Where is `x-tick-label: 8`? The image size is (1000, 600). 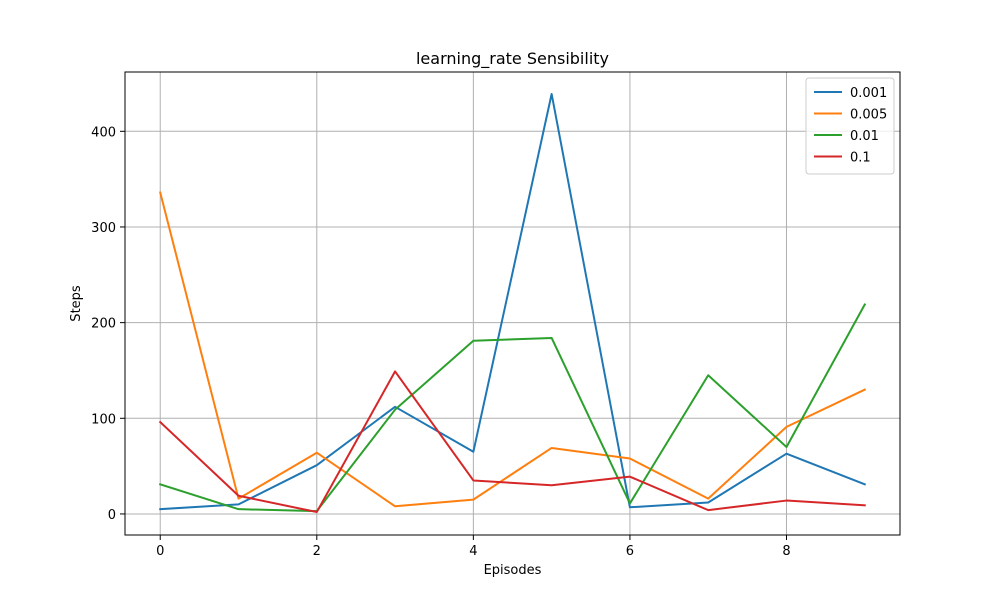 x-tick-label: 8 is located at coordinates (786, 551).